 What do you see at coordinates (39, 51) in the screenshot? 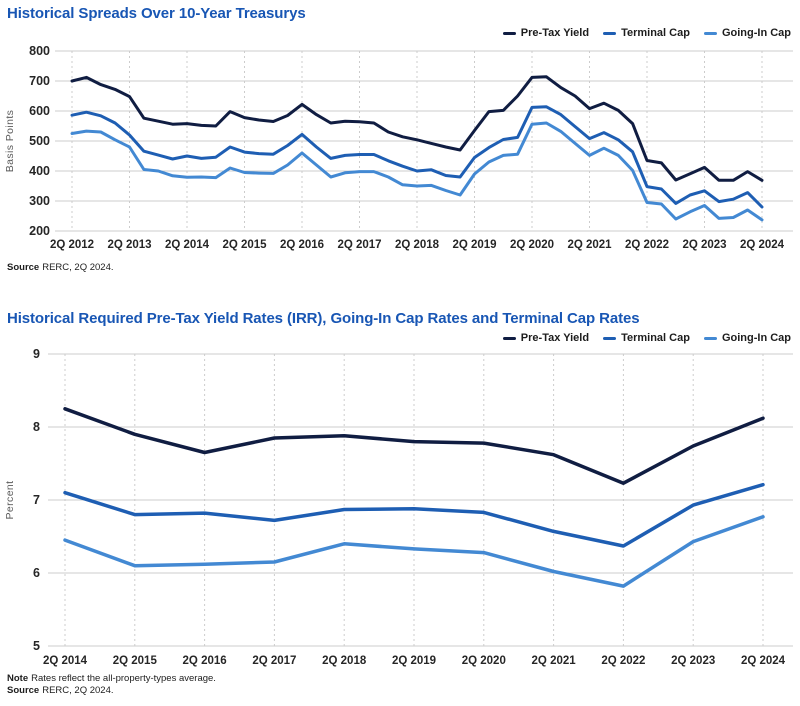
I see `y-tick-label: 800` at bounding box center [39, 51].